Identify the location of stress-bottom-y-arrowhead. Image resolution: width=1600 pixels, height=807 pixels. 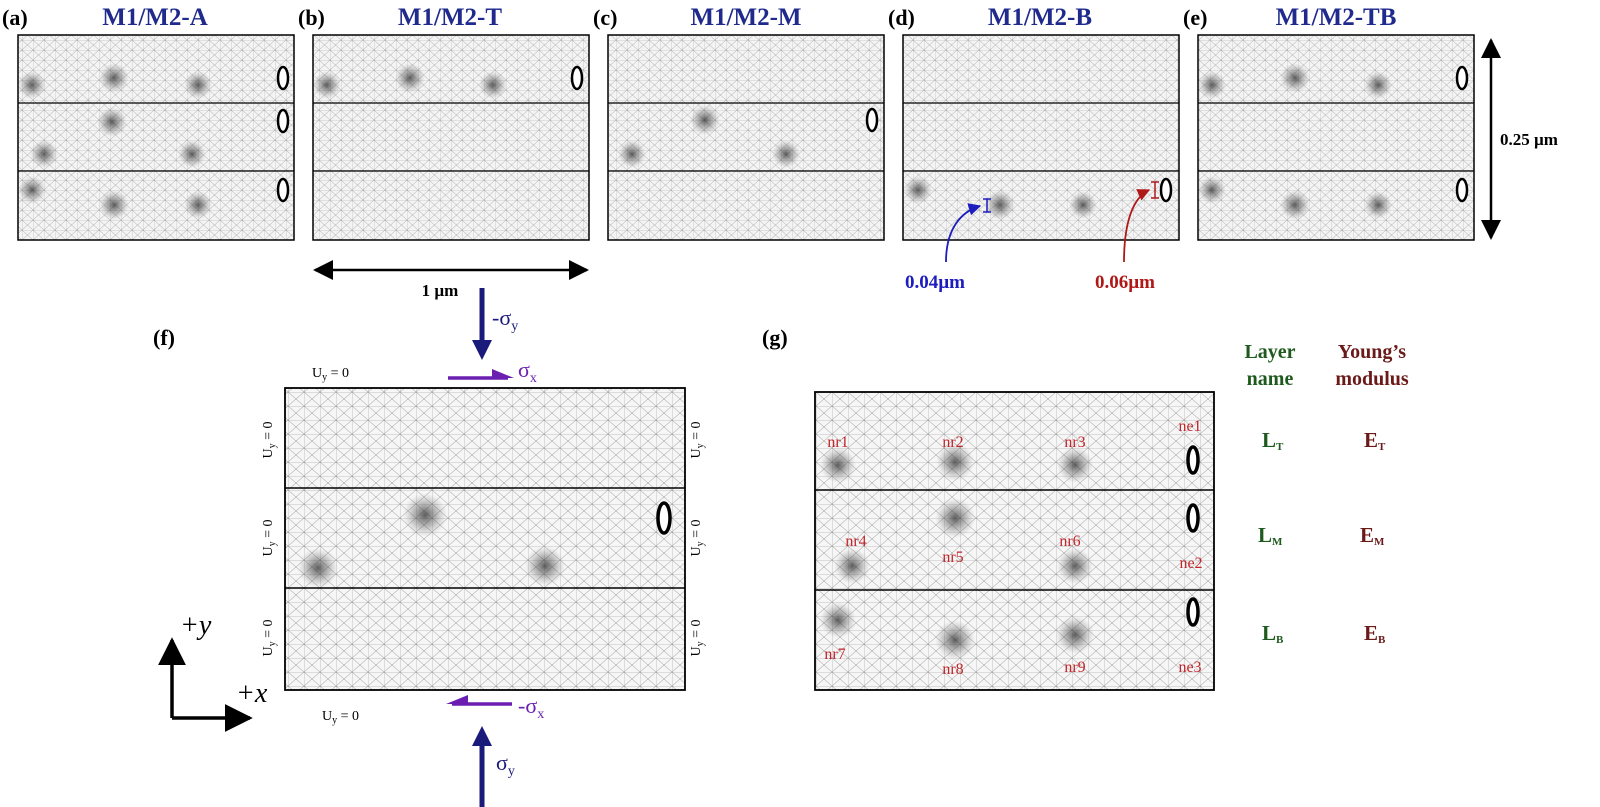
(482, 736).